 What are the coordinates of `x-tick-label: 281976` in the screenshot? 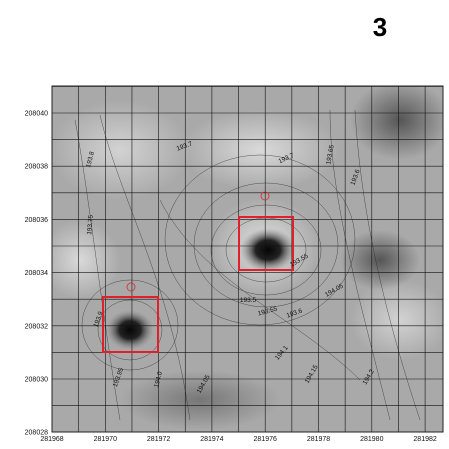 It's located at (265, 439).